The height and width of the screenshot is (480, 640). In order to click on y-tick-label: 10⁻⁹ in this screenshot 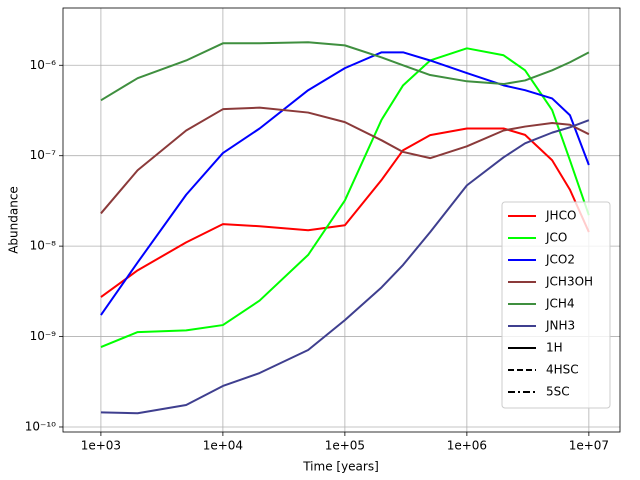, I will do `click(43, 336)`.